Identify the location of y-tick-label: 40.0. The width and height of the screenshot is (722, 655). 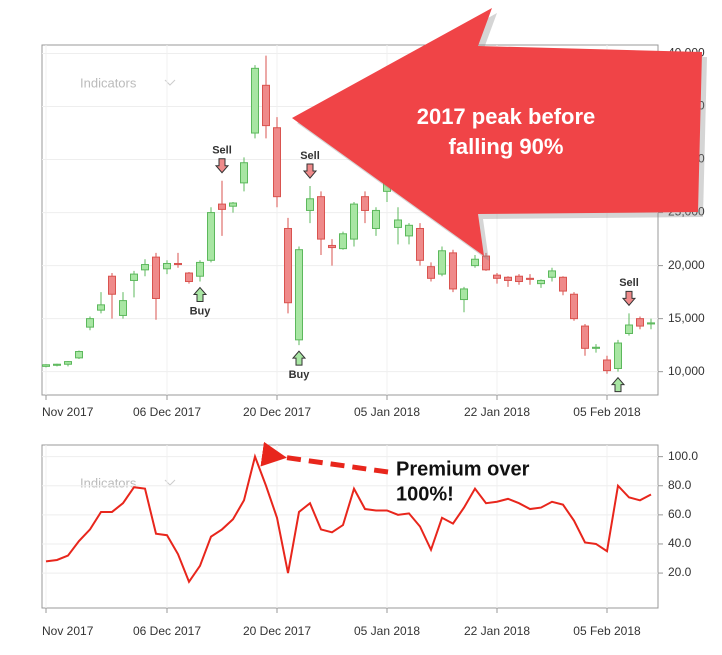
(680, 543).